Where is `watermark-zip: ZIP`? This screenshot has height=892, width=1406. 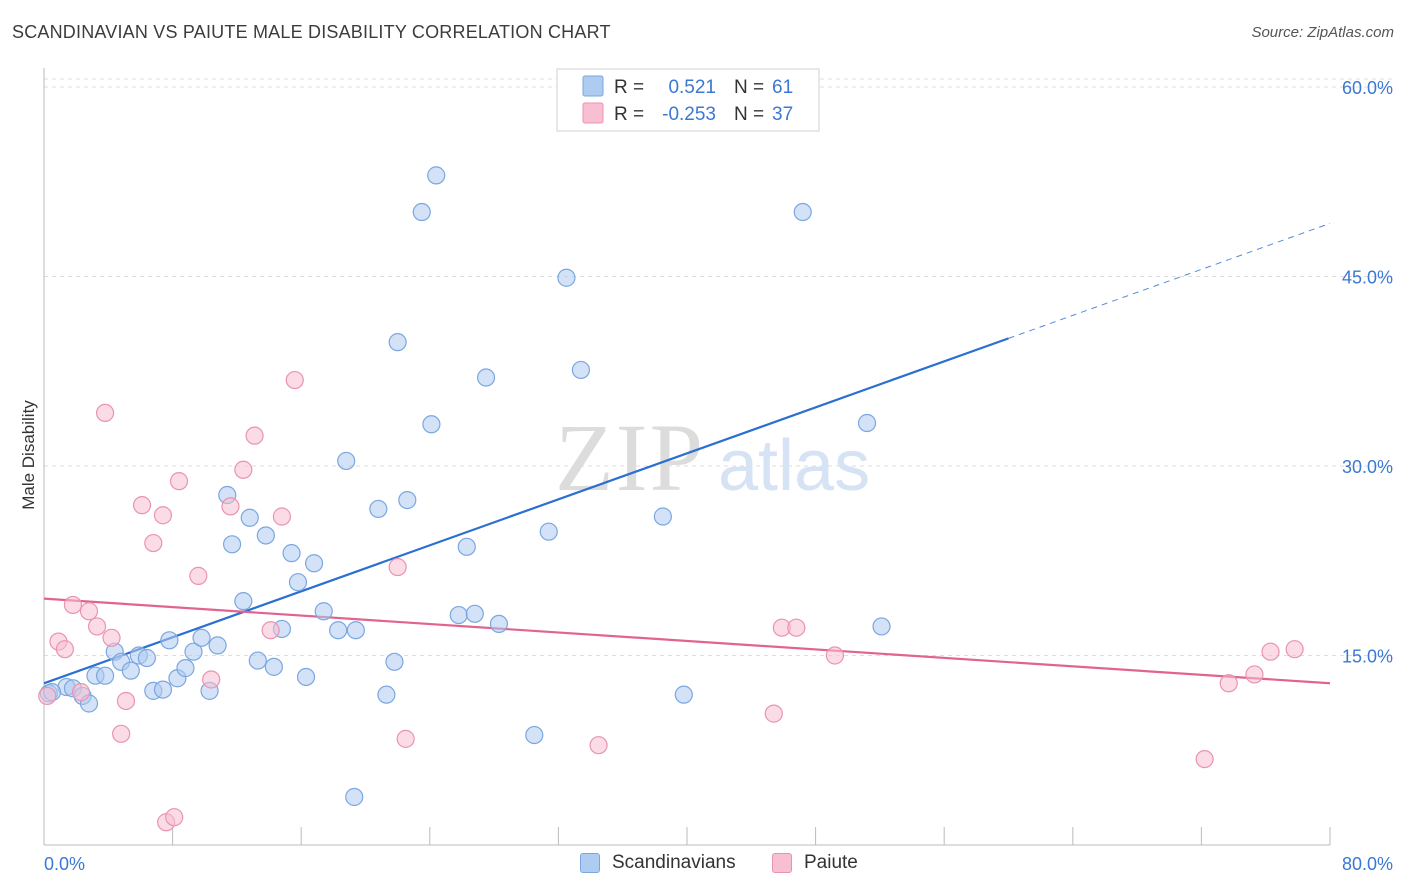
watermark-zip: ZIP is located at coordinates (630, 457).